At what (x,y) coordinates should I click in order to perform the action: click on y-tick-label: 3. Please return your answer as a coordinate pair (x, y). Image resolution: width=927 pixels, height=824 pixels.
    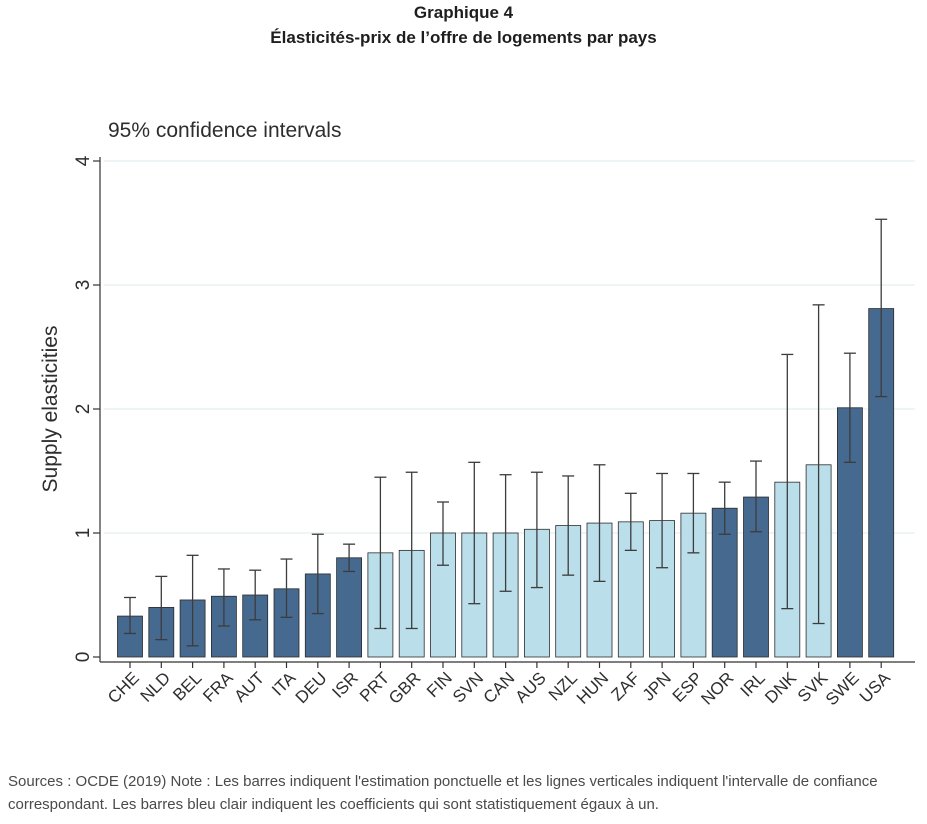
    Looking at the image, I should click on (83, 285).